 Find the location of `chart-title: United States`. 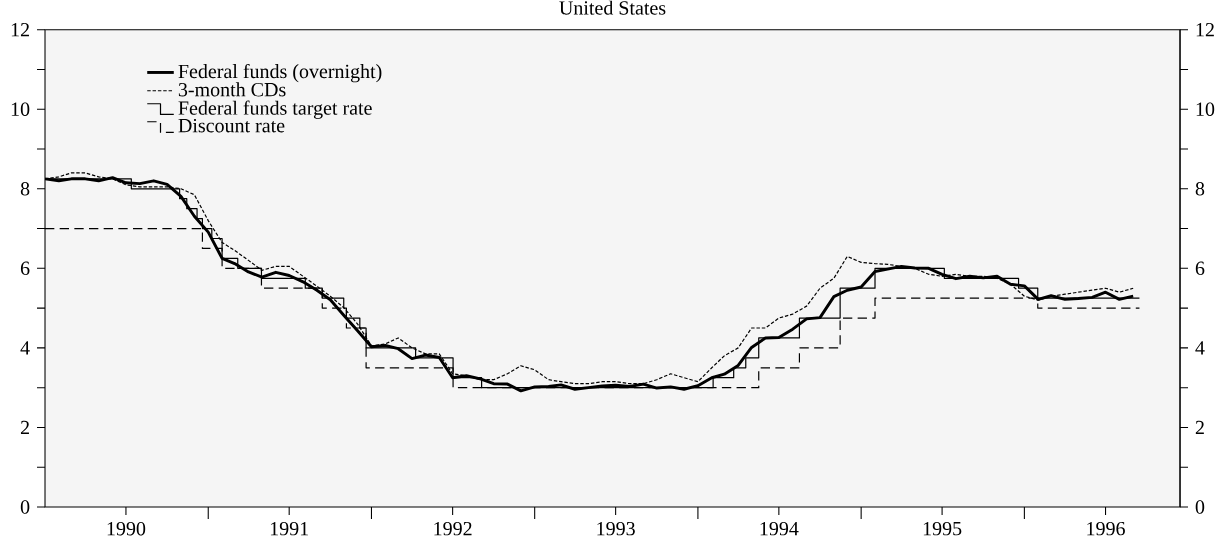

chart-title: United States is located at coordinates (612, 7).